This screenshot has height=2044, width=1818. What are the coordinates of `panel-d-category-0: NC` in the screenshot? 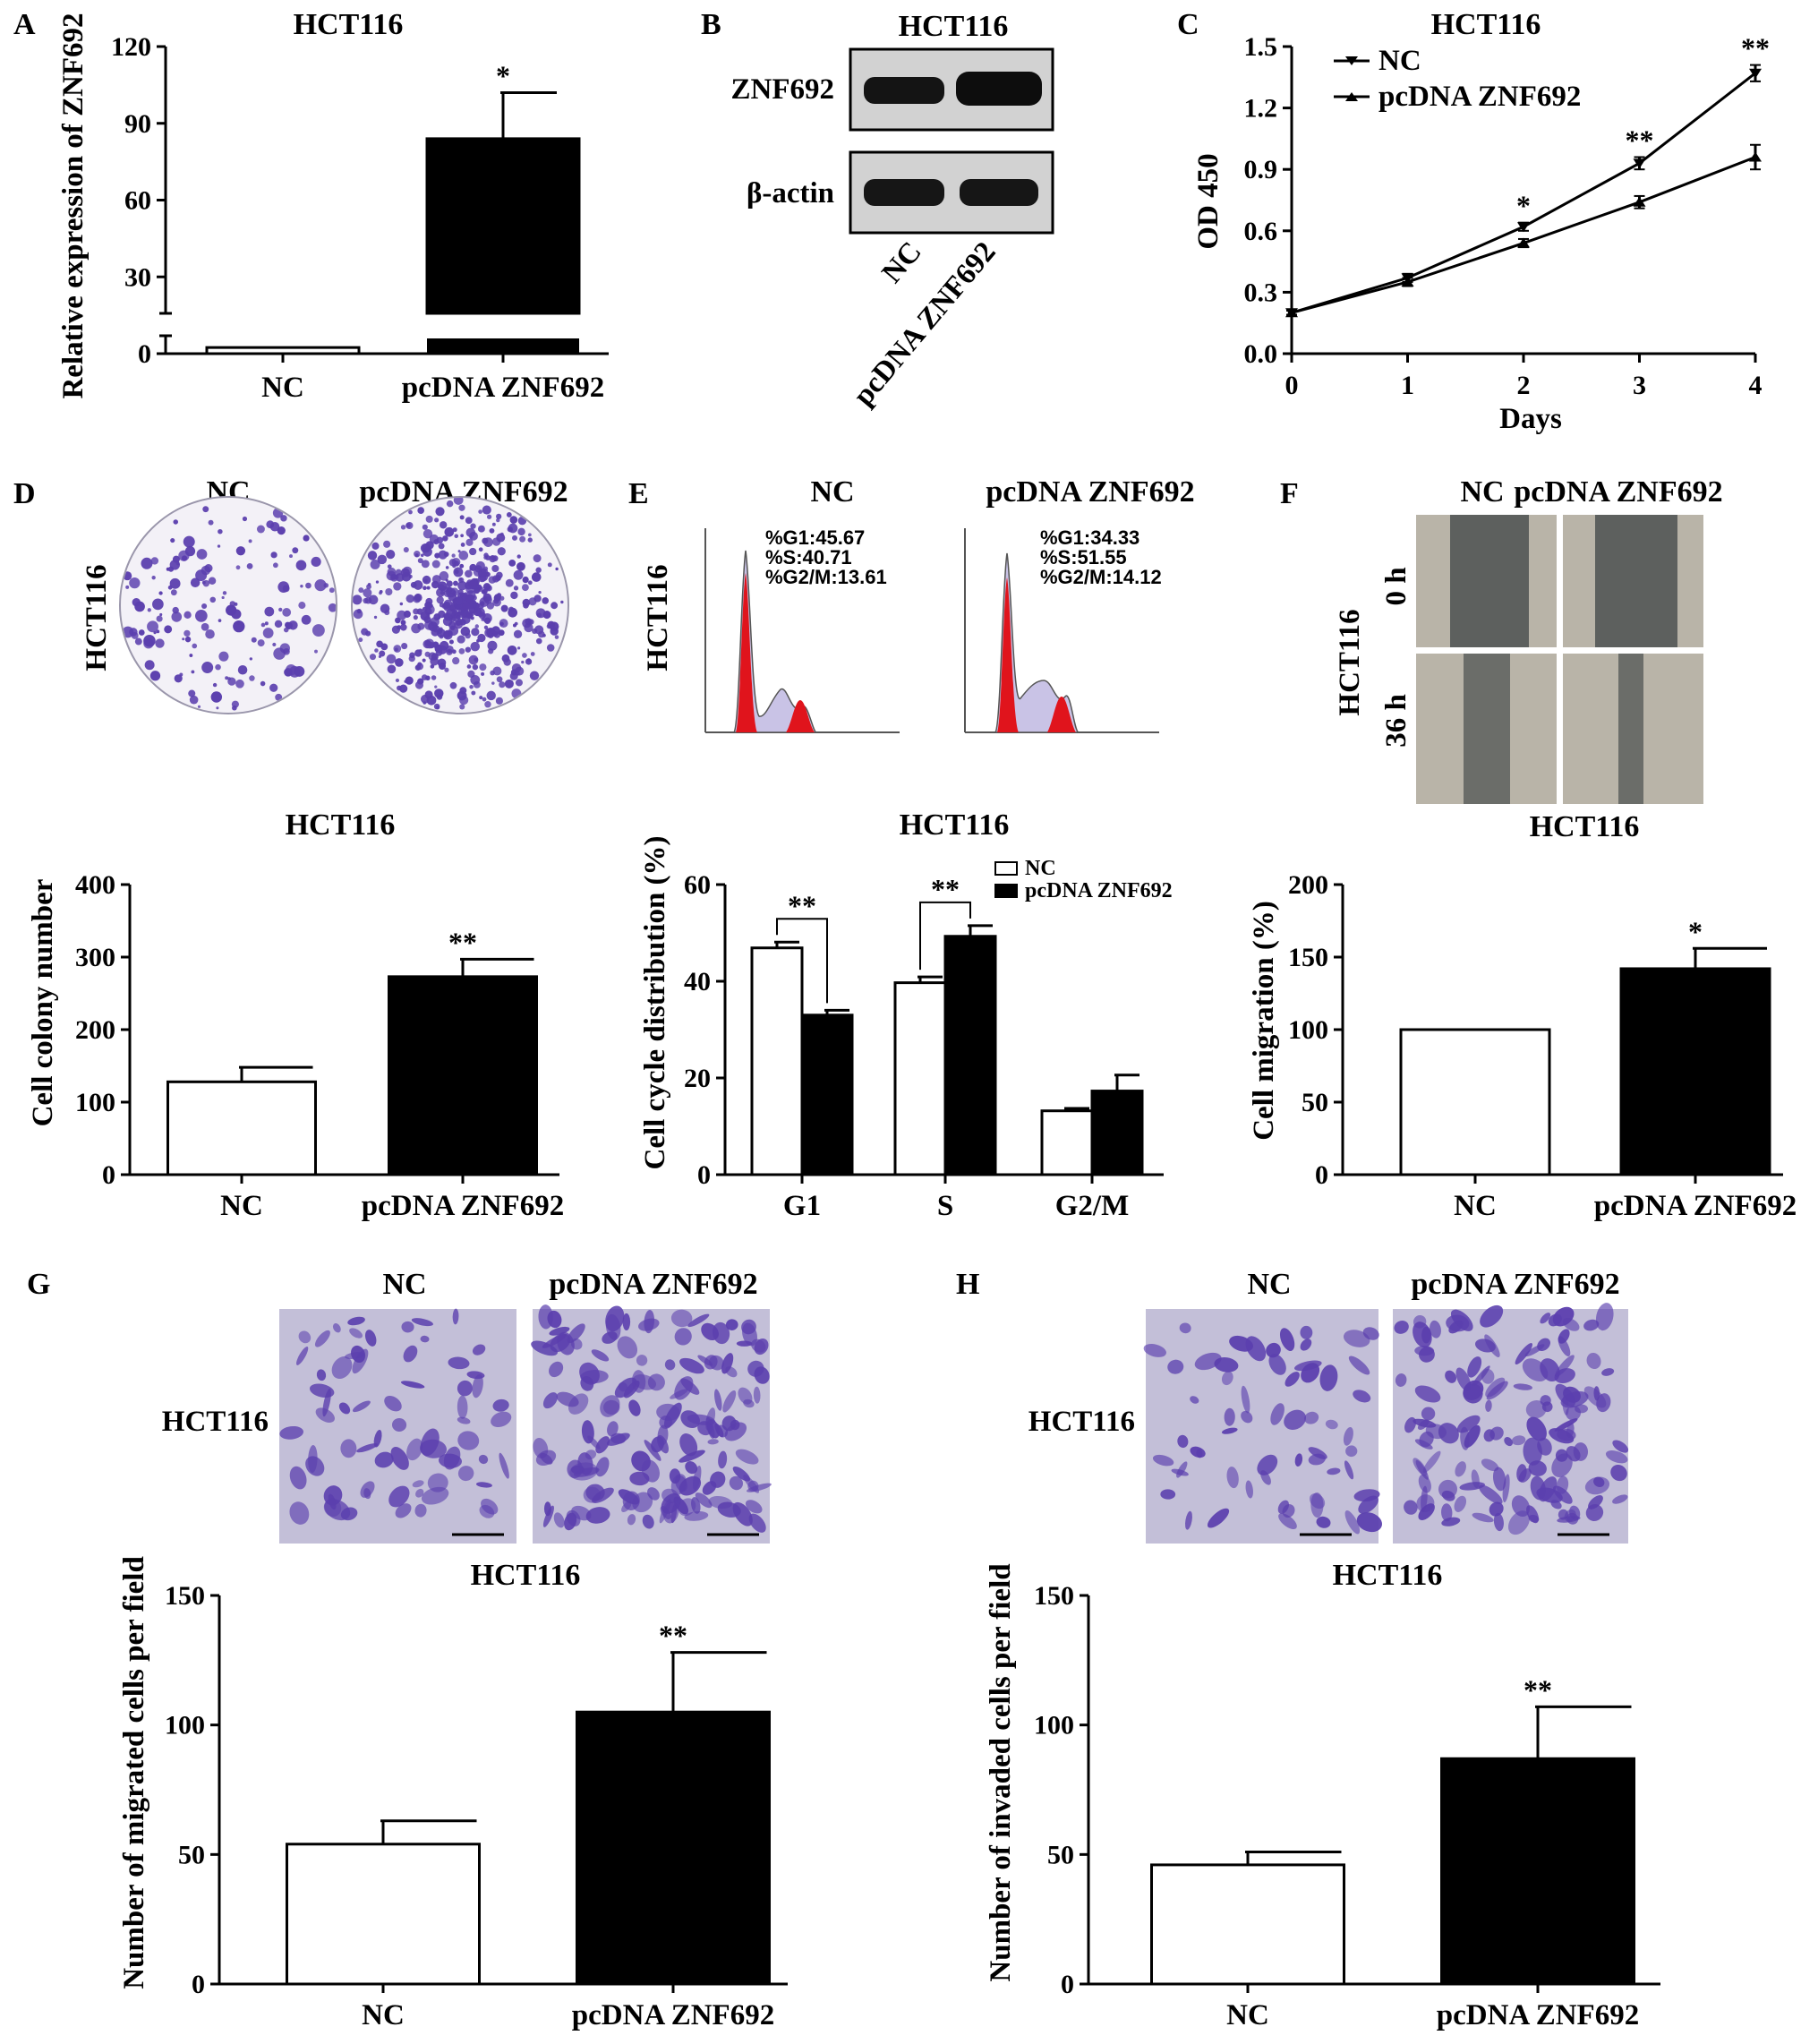 It's located at (242, 1206).